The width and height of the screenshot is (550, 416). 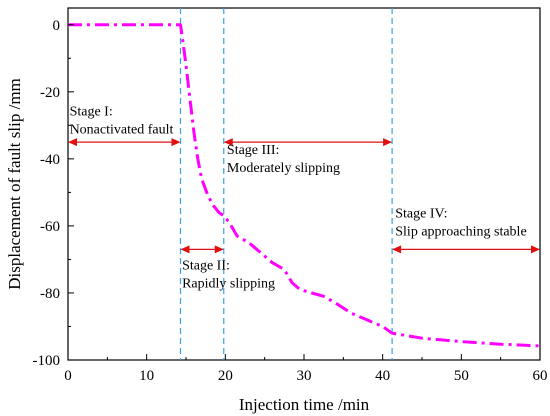 I want to click on x-tick-label: 10, so click(x=146, y=376).